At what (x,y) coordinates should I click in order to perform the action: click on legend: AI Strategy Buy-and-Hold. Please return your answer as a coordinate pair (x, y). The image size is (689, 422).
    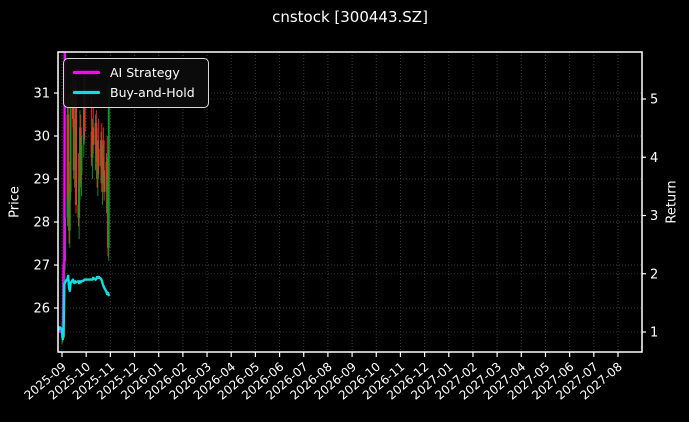
    Looking at the image, I should click on (136, 83).